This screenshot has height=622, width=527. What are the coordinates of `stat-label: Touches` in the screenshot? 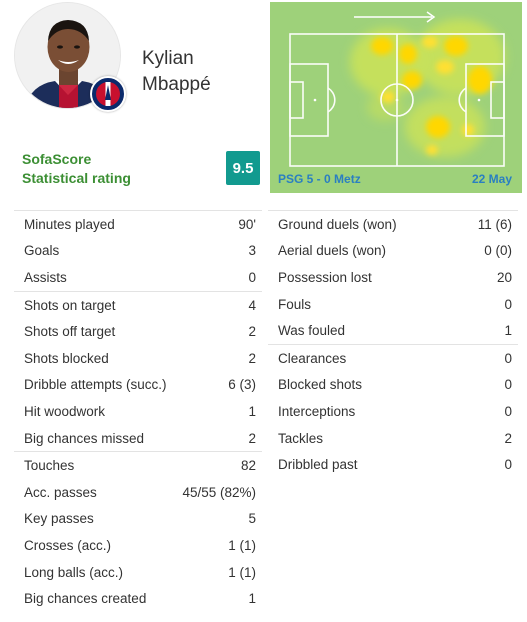 It's located at (49, 466).